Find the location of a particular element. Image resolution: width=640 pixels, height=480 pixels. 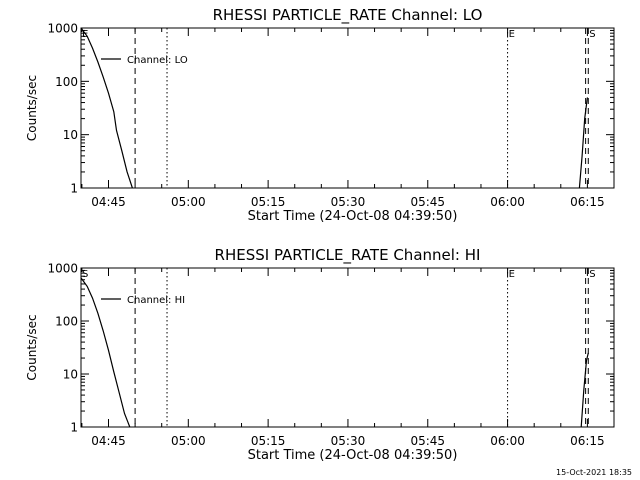

plot-title: RHESSI PARTICLE_RATE Channel: LO is located at coordinates (348, 15).